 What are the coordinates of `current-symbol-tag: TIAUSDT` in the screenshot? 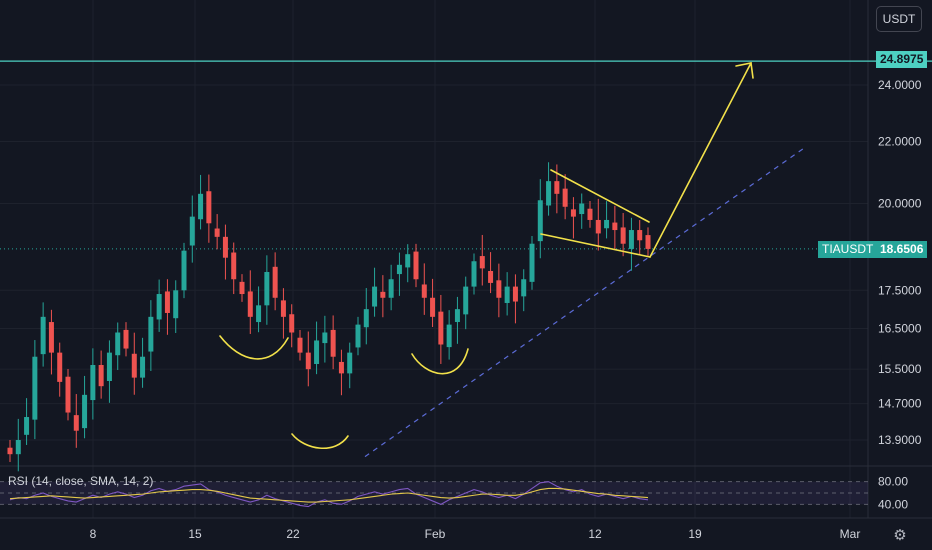 It's located at (848, 249).